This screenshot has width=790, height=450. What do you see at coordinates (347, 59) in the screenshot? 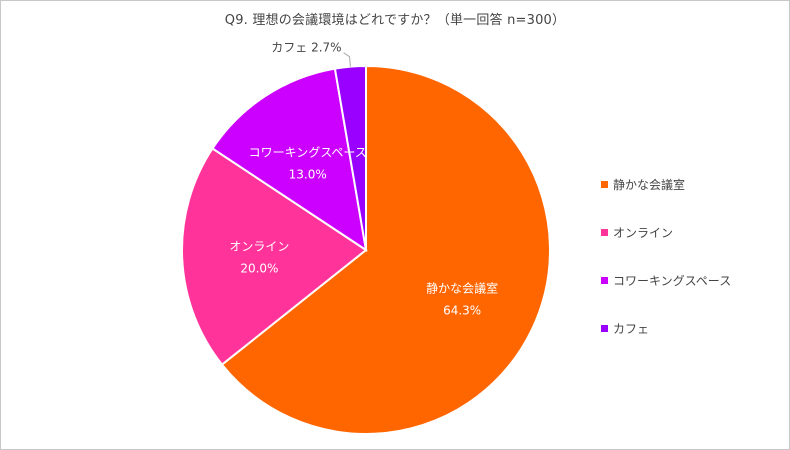
I see `leader-line` at bounding box center [347, 59].